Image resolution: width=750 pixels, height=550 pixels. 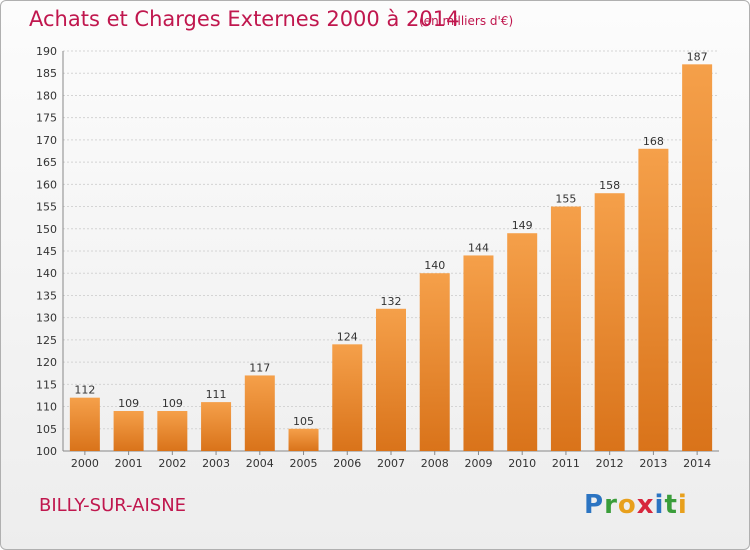 What do you see at coordinates (303, 421) in the screenshot?
I see `data-label-2005: 105` at bounding box center [303, 421].